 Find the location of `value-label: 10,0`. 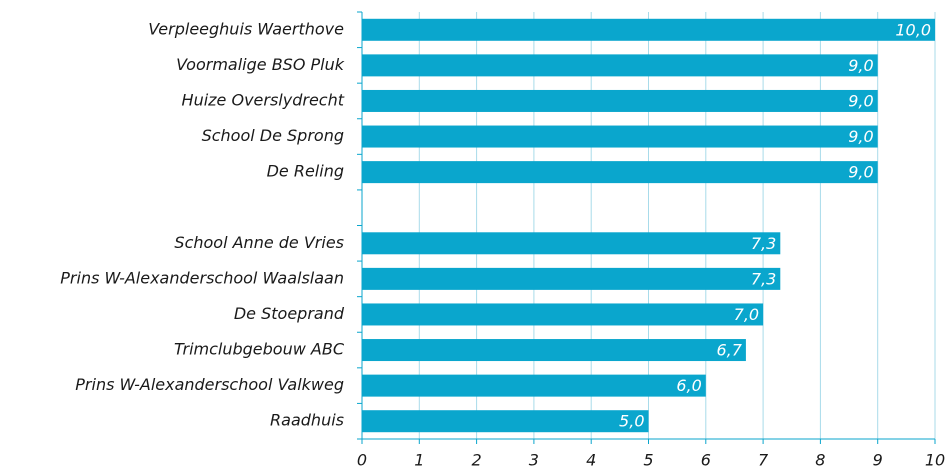

value-label: 10,0 is located at coordinates (913, 29).